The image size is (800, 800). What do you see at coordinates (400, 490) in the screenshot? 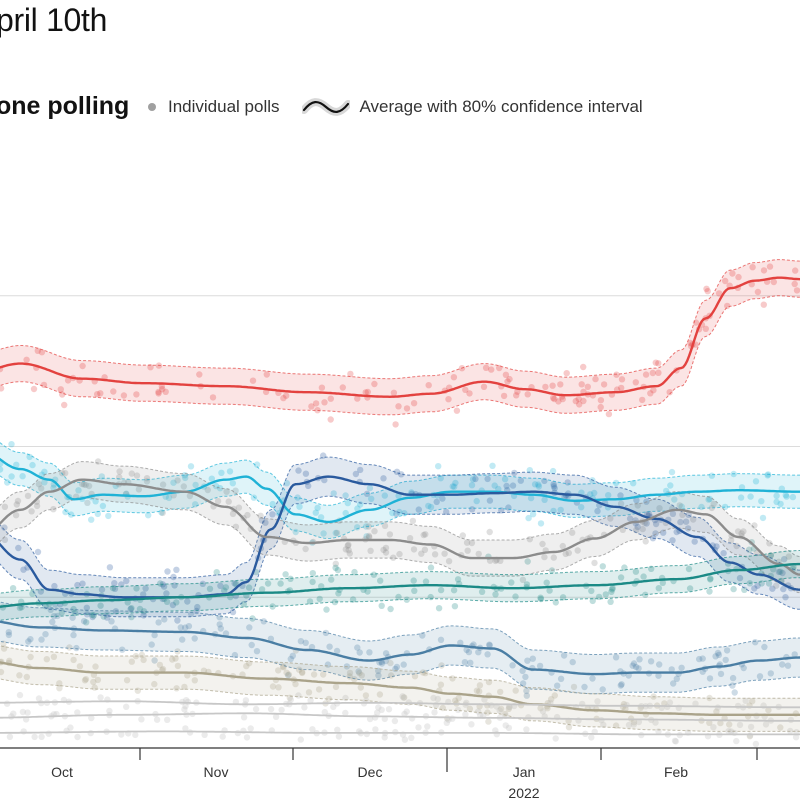
I see `band-cyan` at bounding box center [400, 490].